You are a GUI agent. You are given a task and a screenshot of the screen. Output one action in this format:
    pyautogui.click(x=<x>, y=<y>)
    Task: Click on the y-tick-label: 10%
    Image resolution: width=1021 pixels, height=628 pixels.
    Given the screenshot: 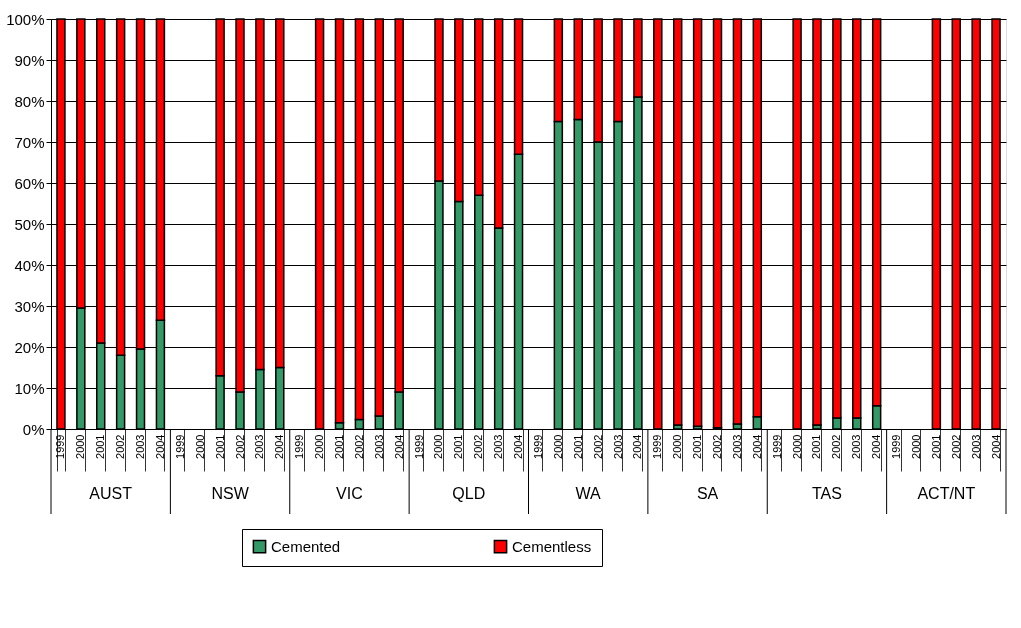 What is the action you would take?
    pyautogui.click(x=29, y=388)
    